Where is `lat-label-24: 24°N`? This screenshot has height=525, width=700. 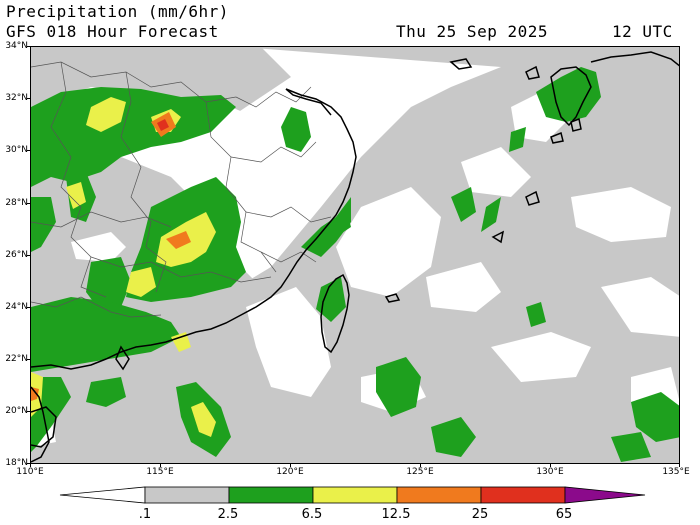
lat-label-24: 24°N is located at coordinates (16, 307).